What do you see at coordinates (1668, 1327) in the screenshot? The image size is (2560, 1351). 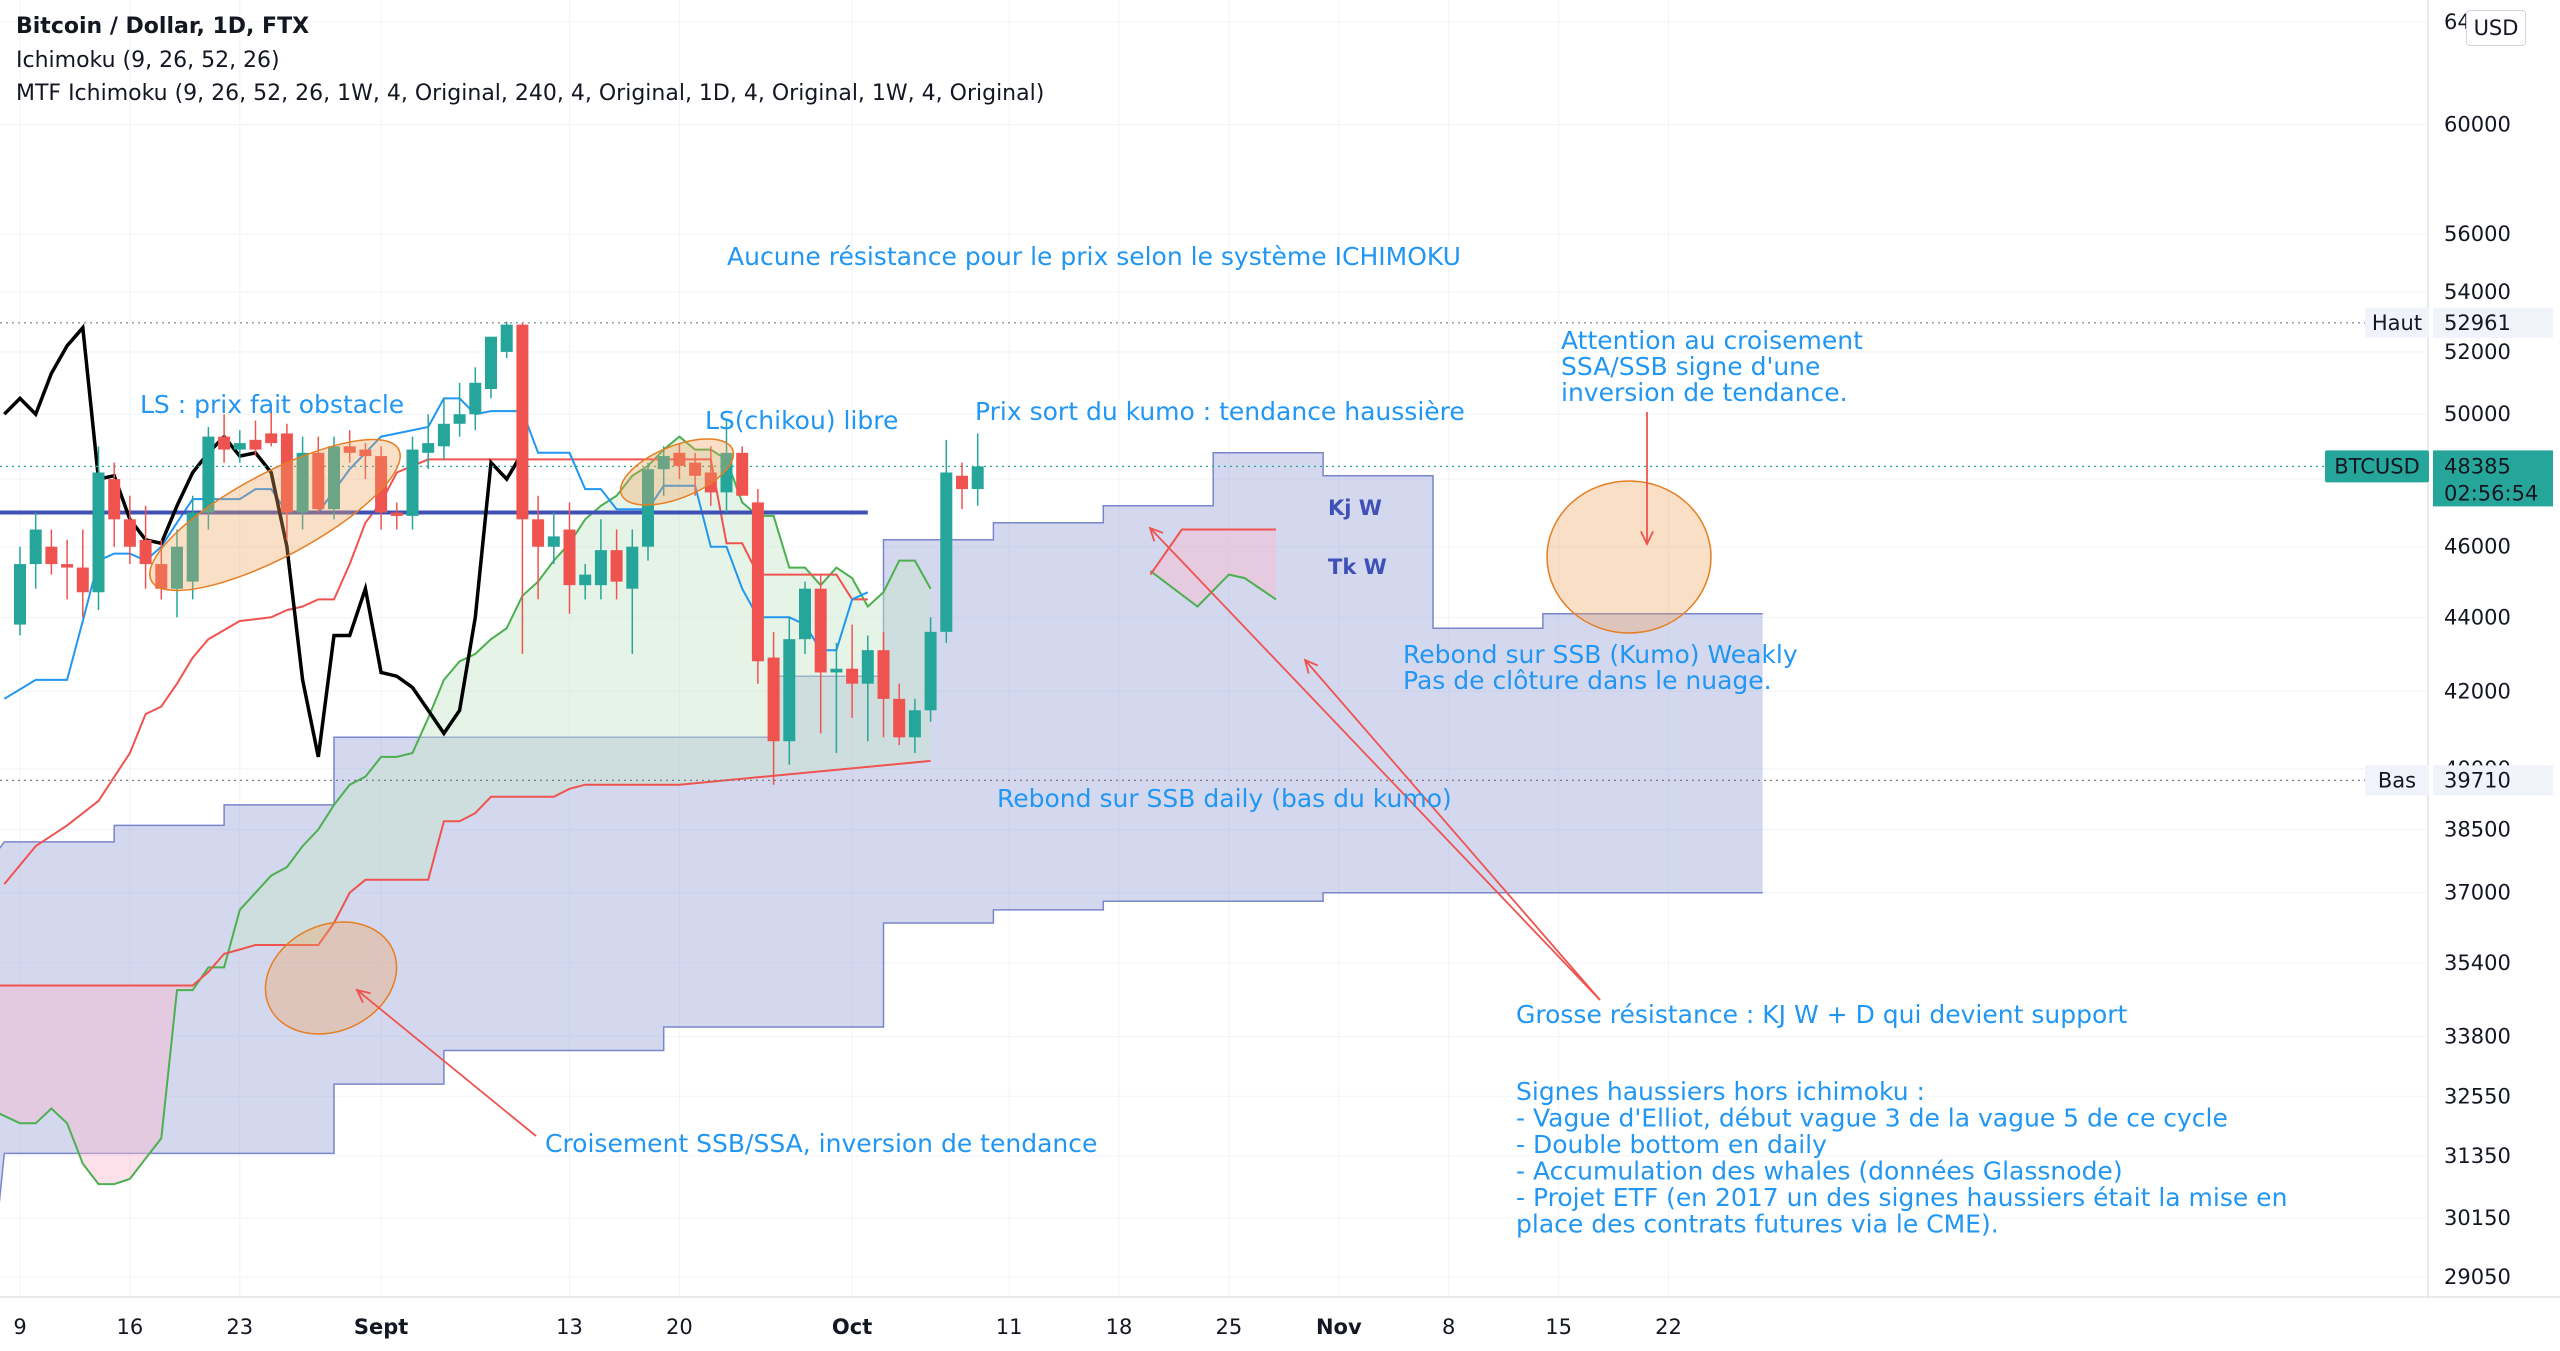 I see `time-tick-label: 22` at bounding box center [1668, 1327].